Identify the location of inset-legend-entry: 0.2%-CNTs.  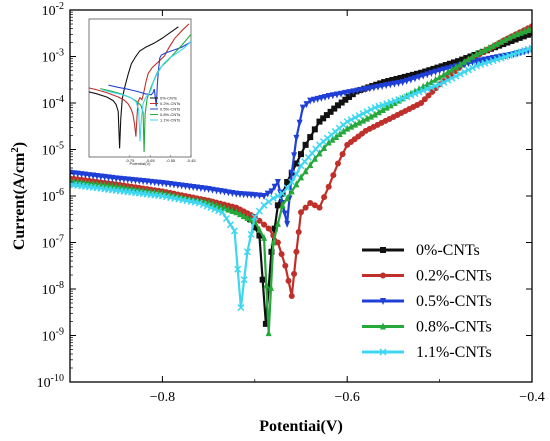
(165, 103).